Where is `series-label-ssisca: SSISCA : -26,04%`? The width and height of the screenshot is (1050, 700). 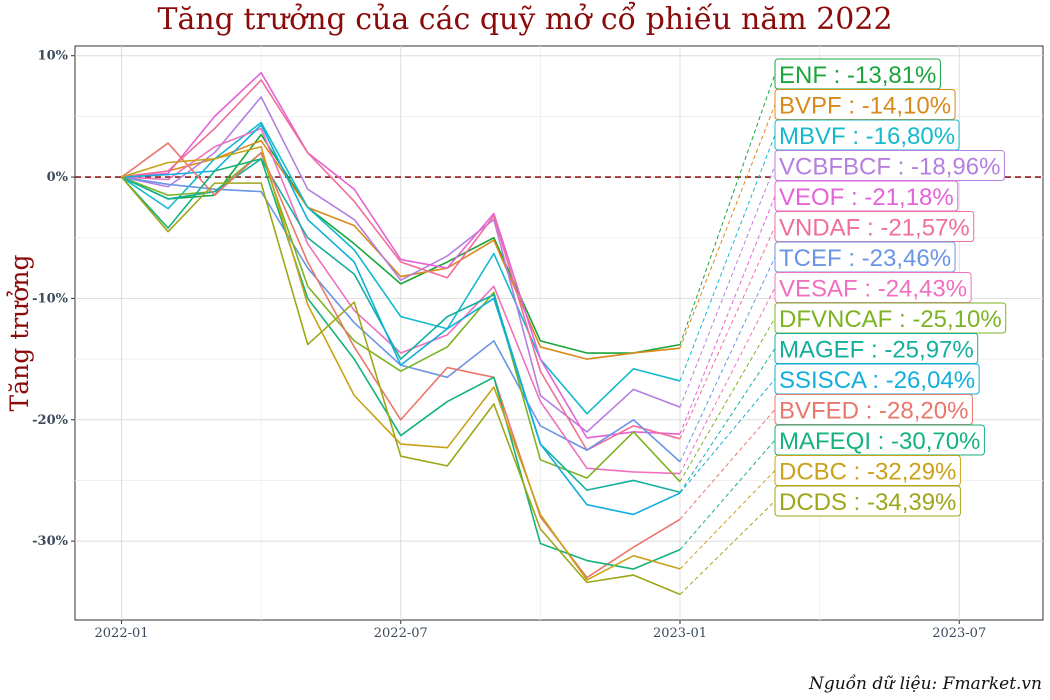
series-label-ssisca: SSISCA : -26,04% is located at coordinates (877, 380).